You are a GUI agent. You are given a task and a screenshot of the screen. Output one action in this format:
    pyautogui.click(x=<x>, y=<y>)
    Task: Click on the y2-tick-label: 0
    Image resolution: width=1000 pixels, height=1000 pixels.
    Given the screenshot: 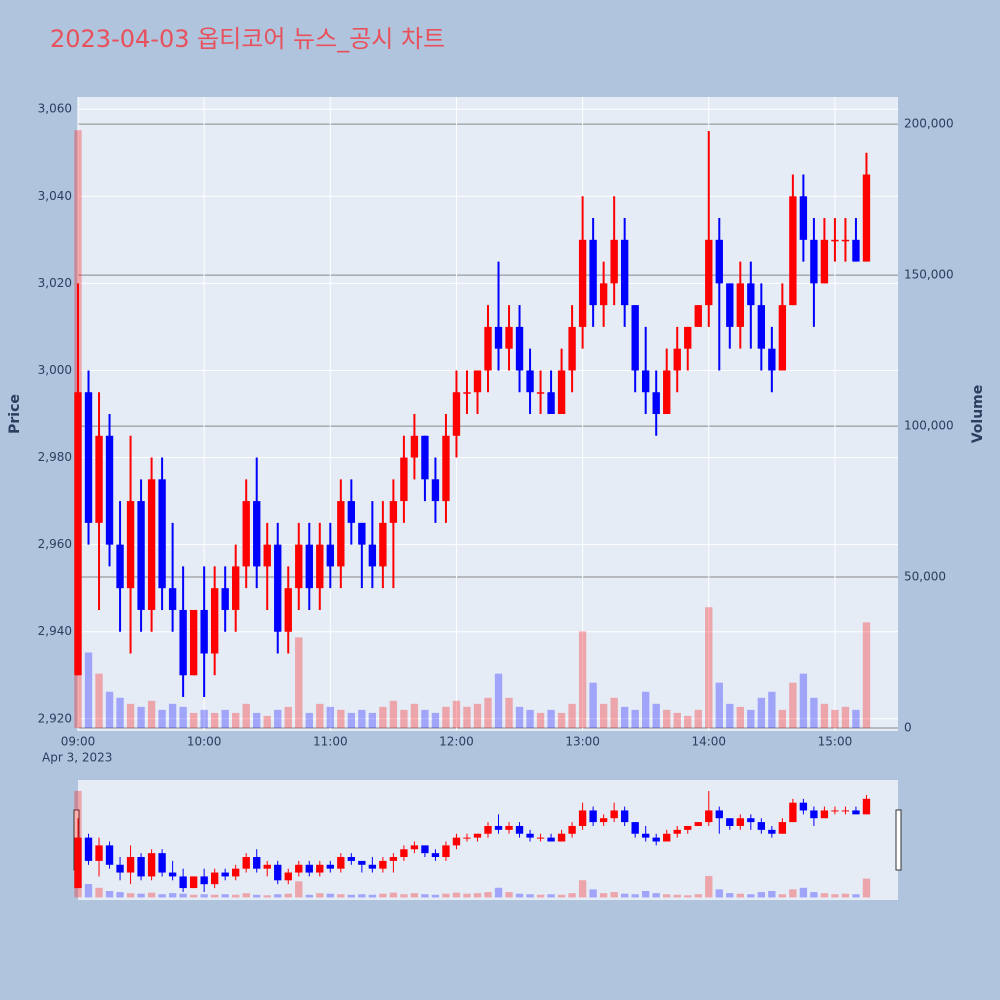 What is the action you would take?
    pyautogui.click(x=908, y=727)
    